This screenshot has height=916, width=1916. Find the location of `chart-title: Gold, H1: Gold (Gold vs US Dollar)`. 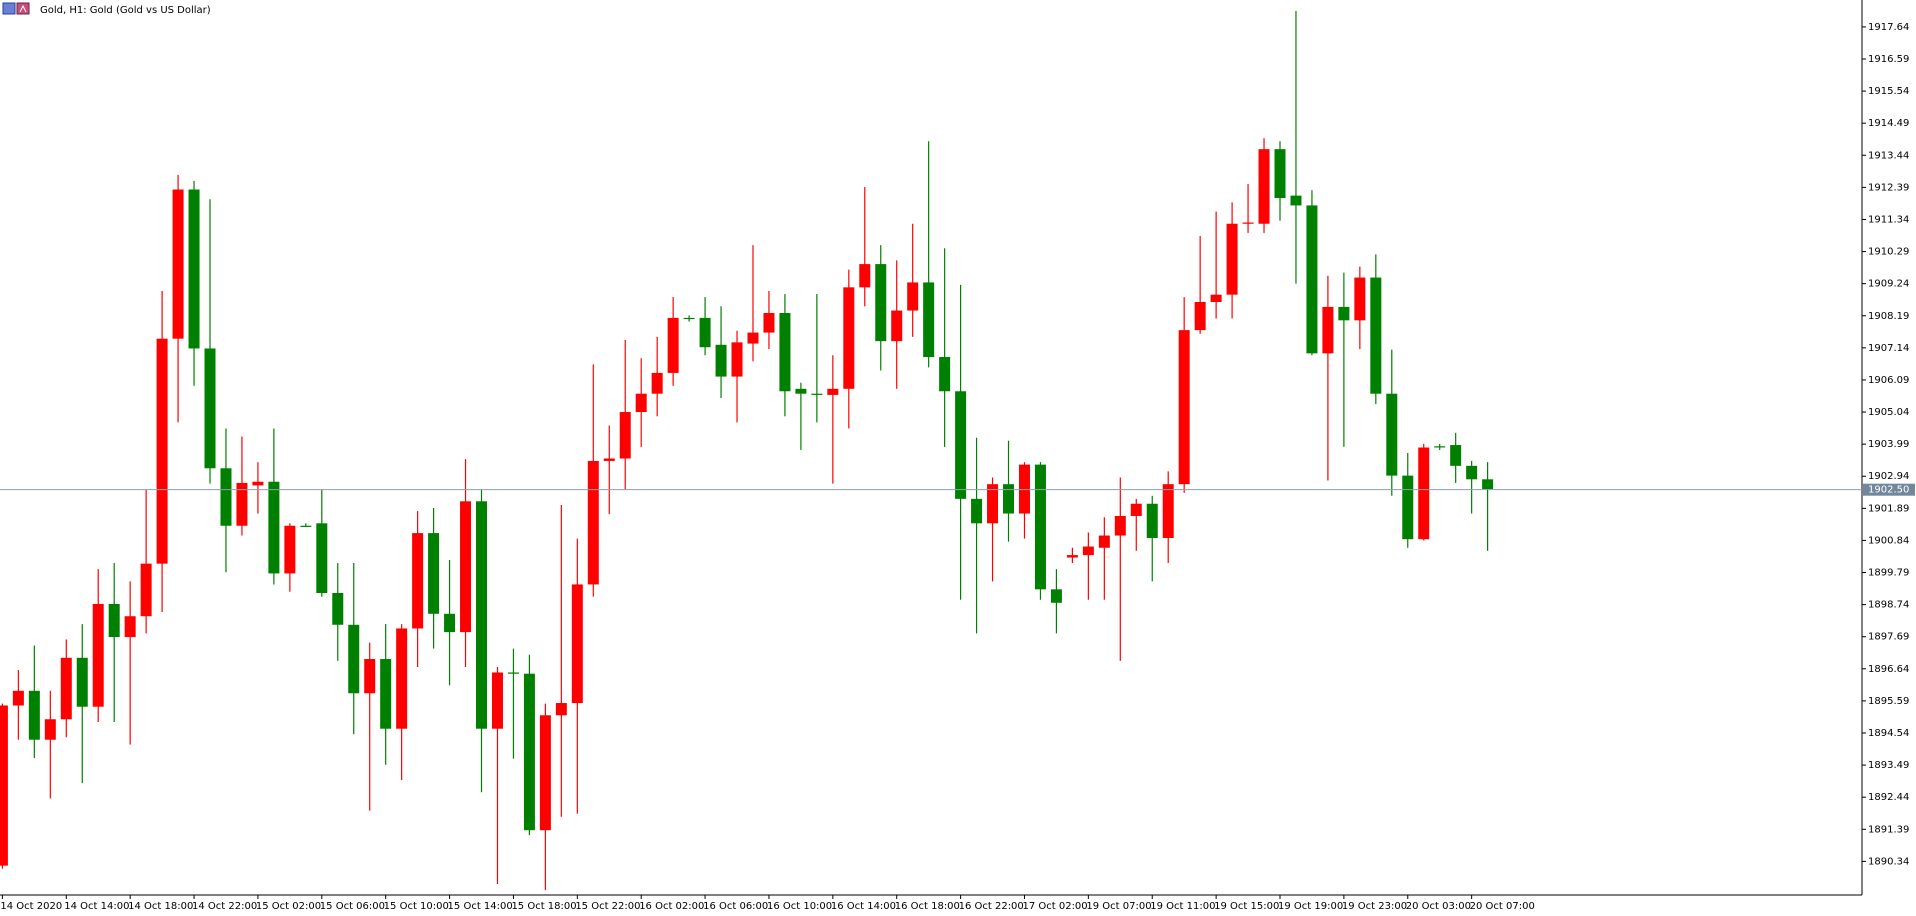

chart-title: Gold, H1: Gold (Gold vs US Dollar) is located at coordinates (125, 10).